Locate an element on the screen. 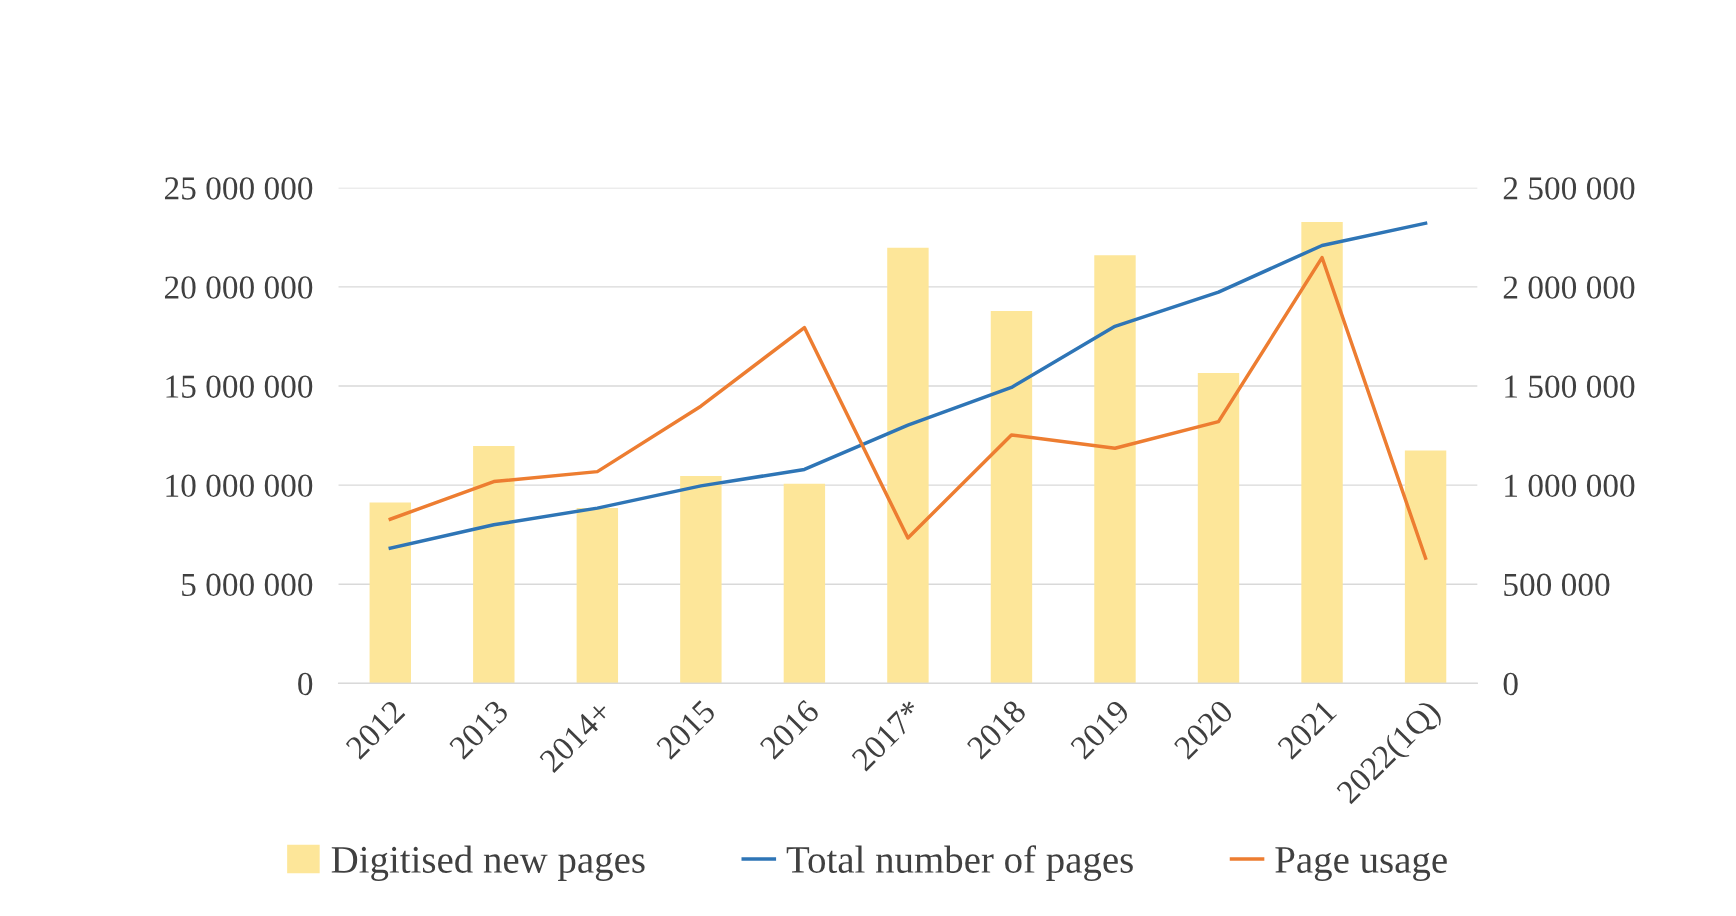  y2-tick-label: 0 is located at coordinates (1510, 684).